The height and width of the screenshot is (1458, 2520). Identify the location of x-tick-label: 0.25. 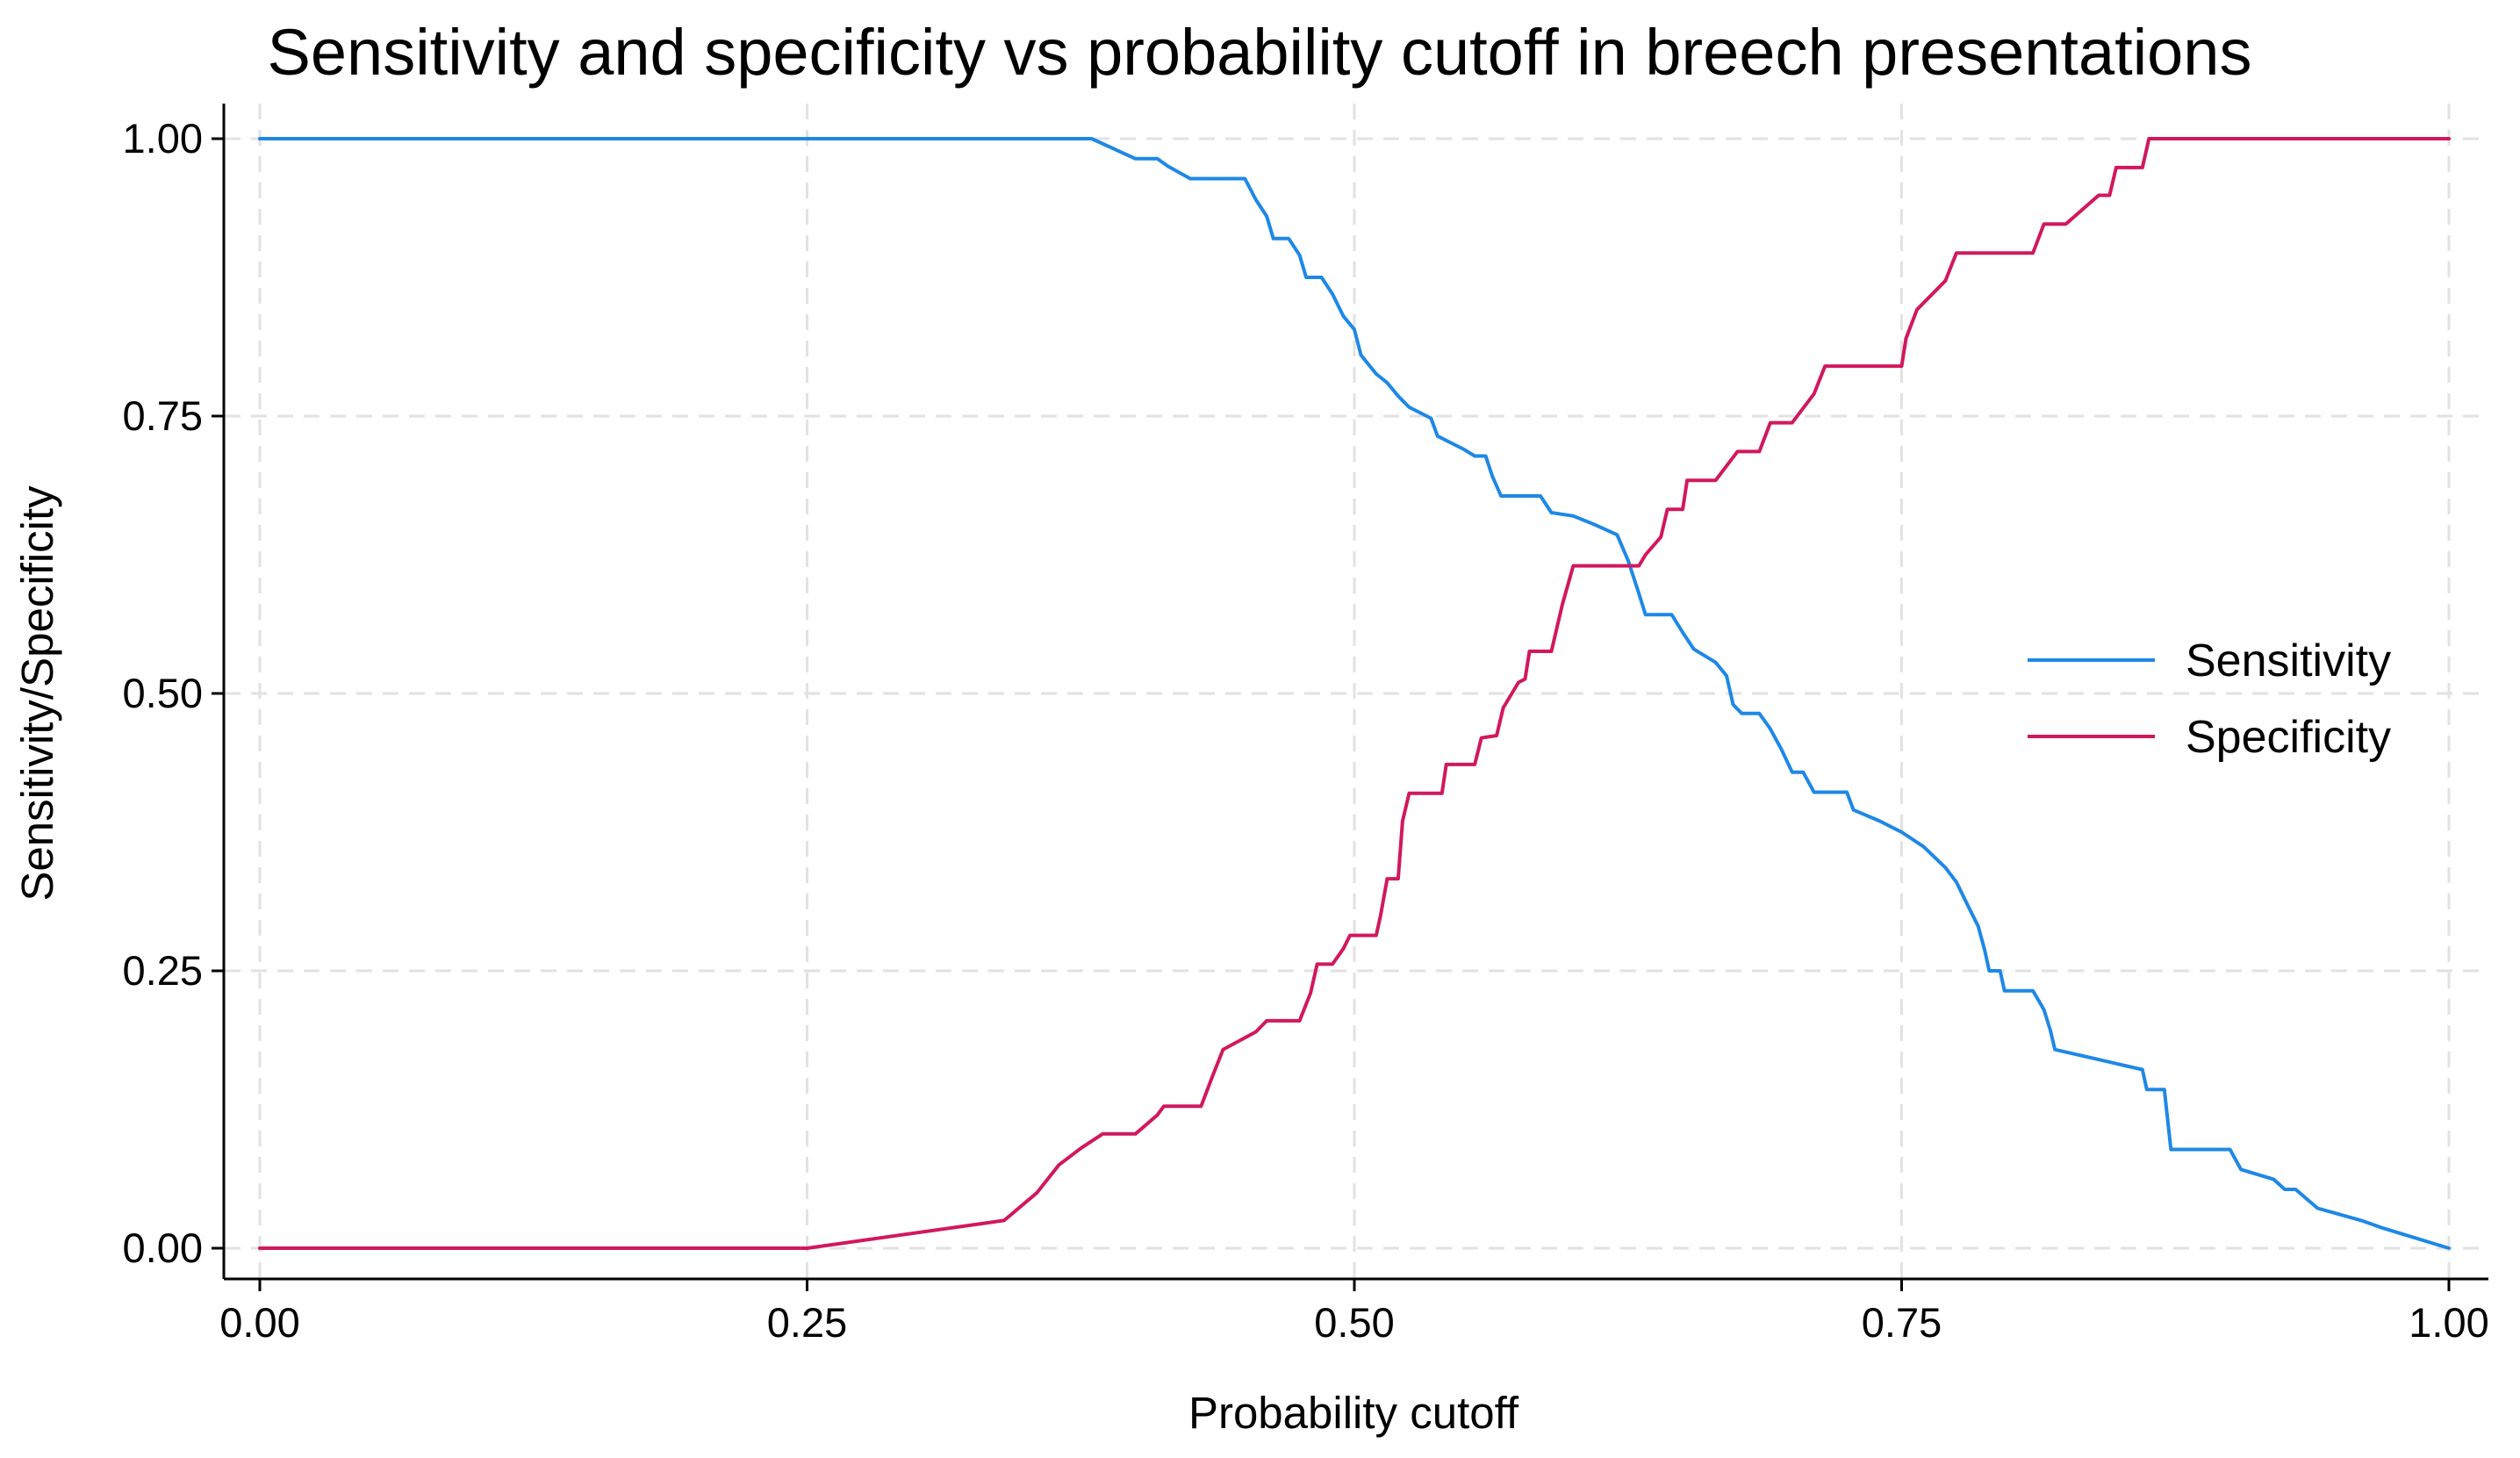
(807, 1322).